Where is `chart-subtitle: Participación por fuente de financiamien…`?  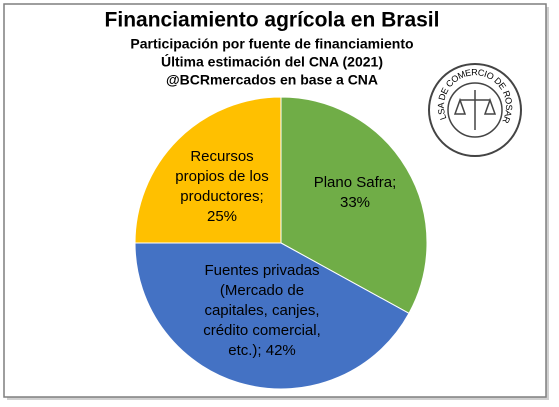 chart-subtitle: Participación por fuente de financiamien… is located at coordinates (271, 44).